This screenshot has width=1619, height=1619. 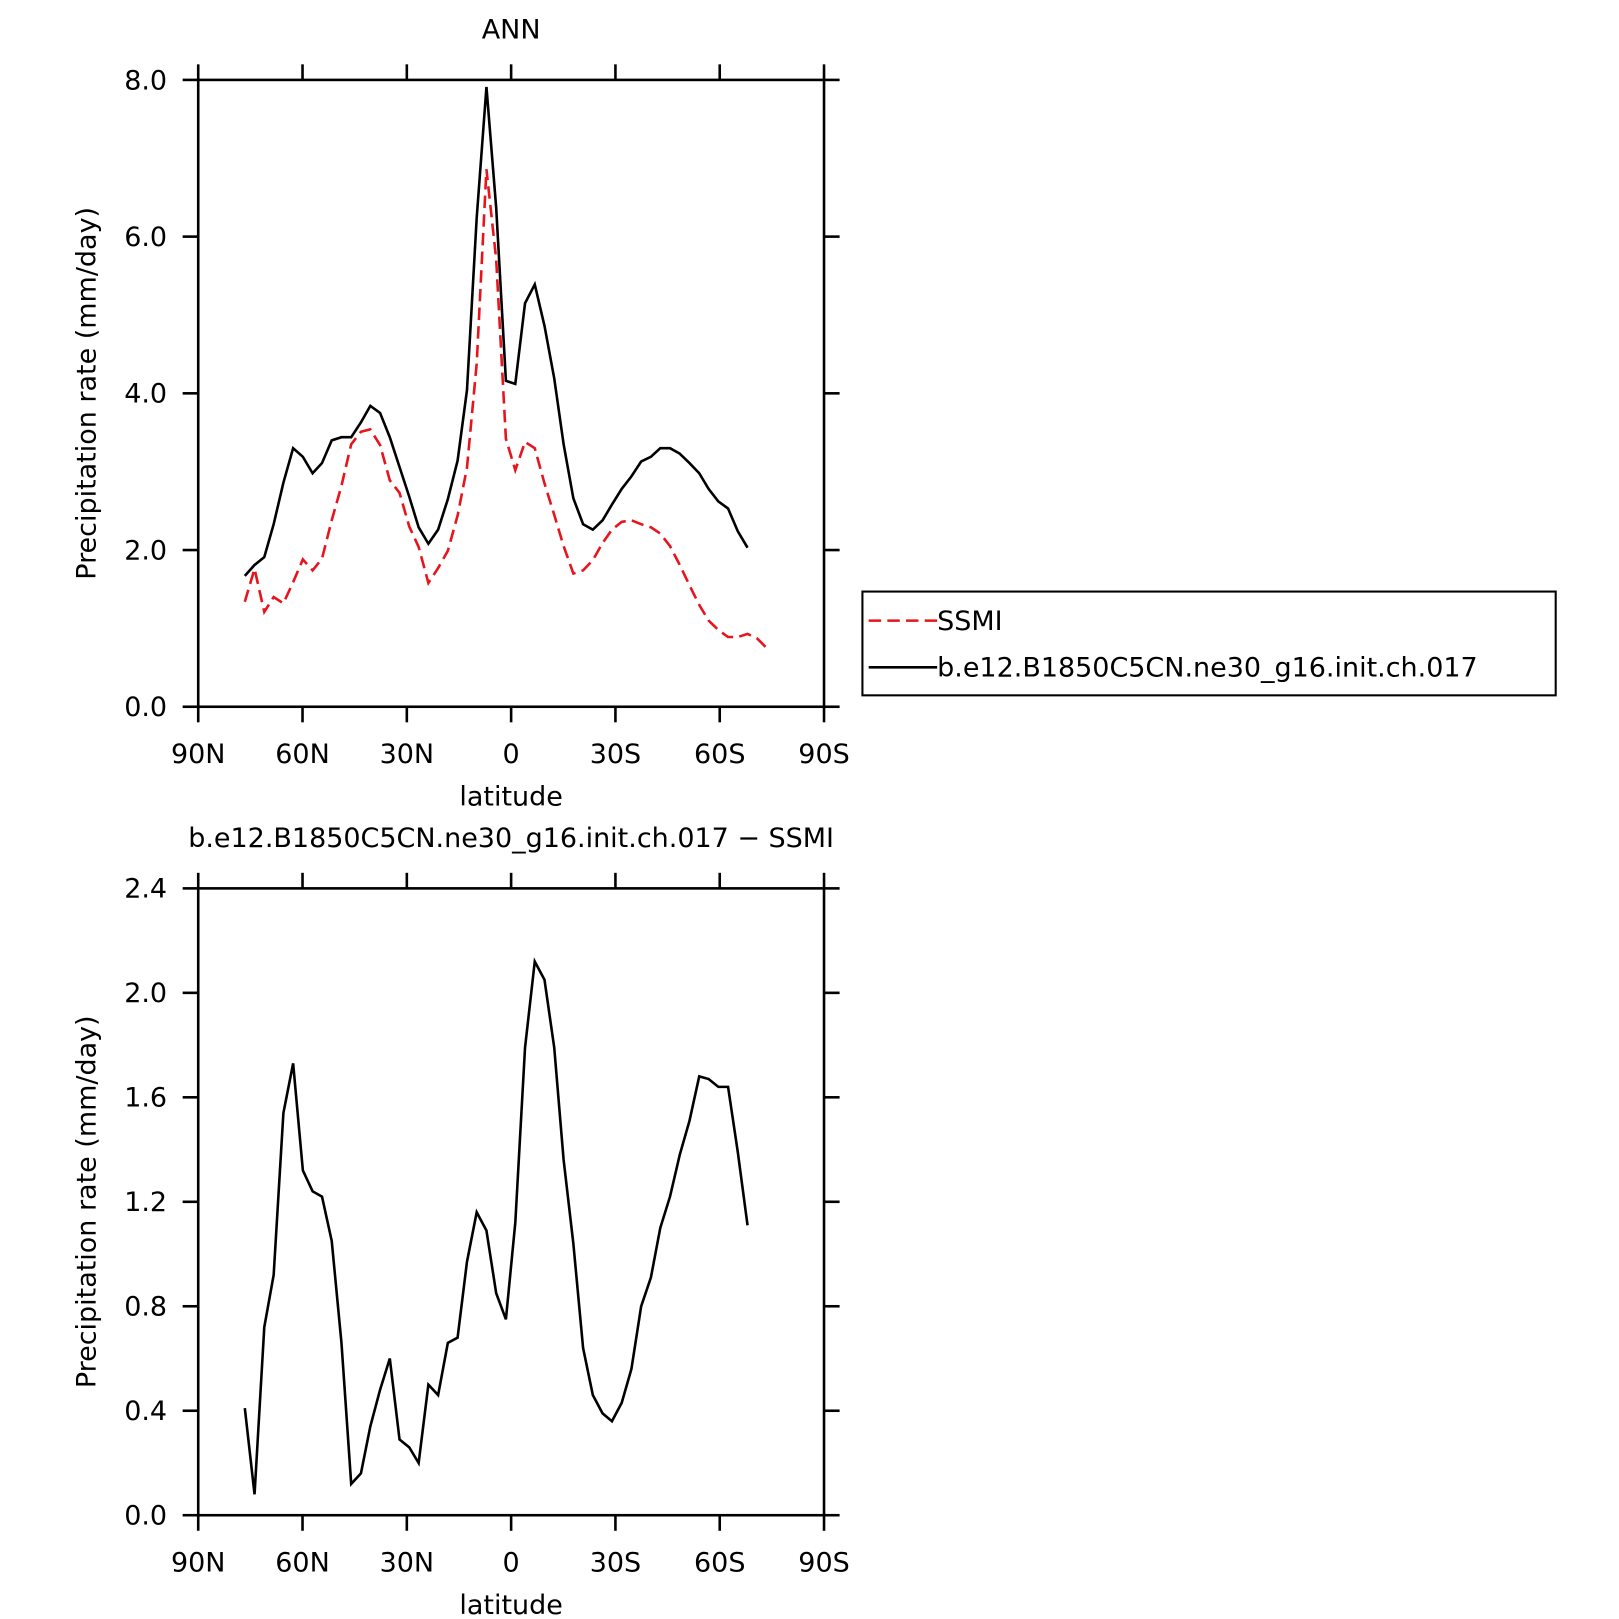 I want to click on y-tick-label: 8.0, so click(x=145, y=80).